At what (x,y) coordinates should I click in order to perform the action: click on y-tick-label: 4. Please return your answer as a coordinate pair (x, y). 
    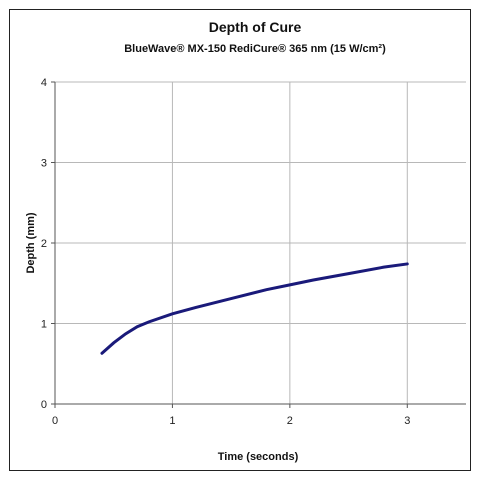
    Looking at the image, I should click on (44, 83).